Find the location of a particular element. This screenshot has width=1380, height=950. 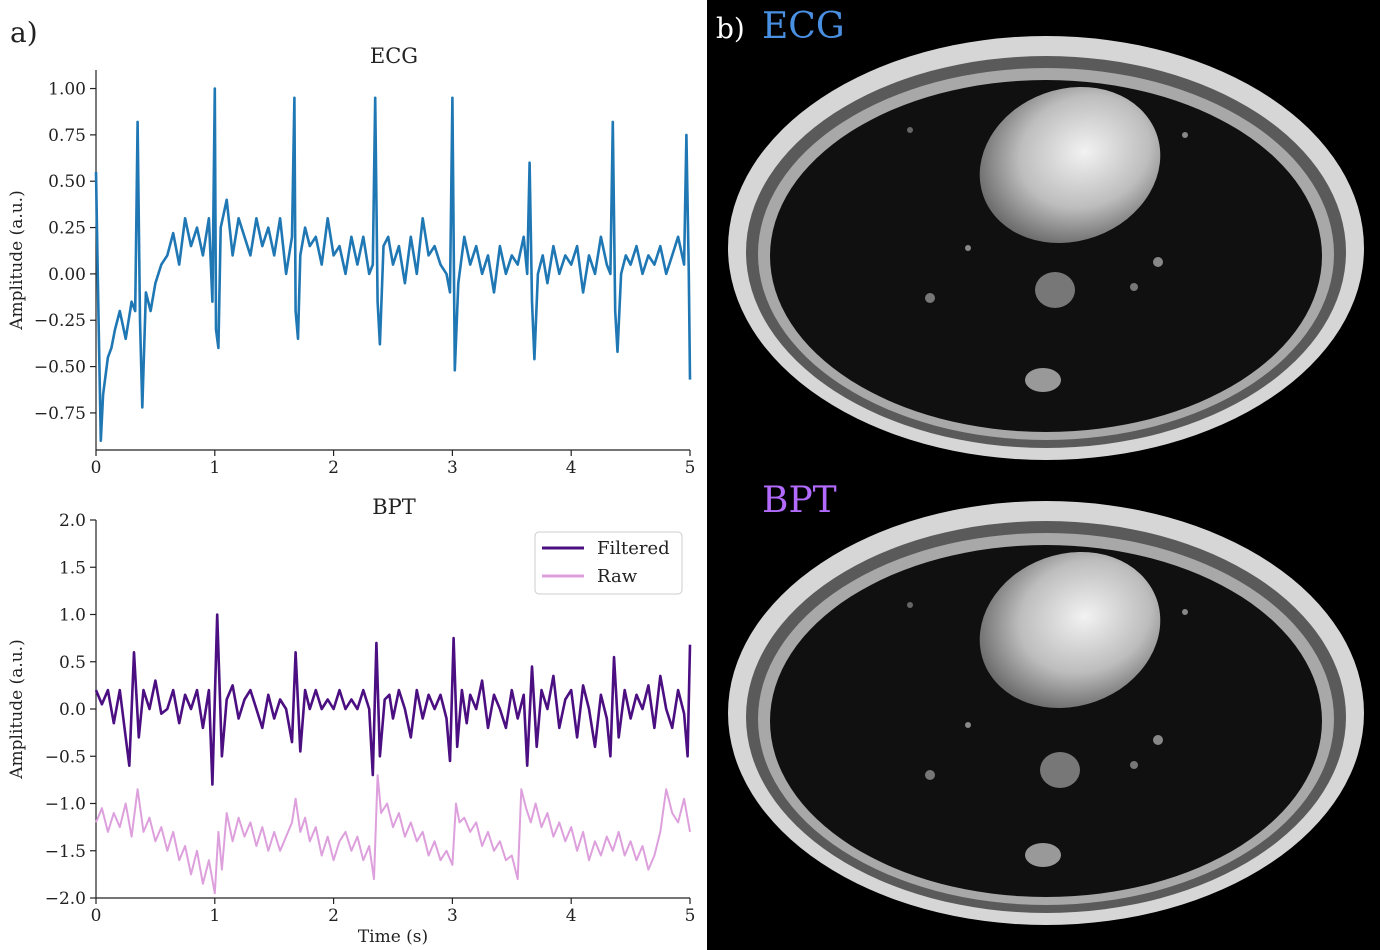

ecg-y-axis-label: Amplitude (a.u.) is located at coordinates (17, 260).